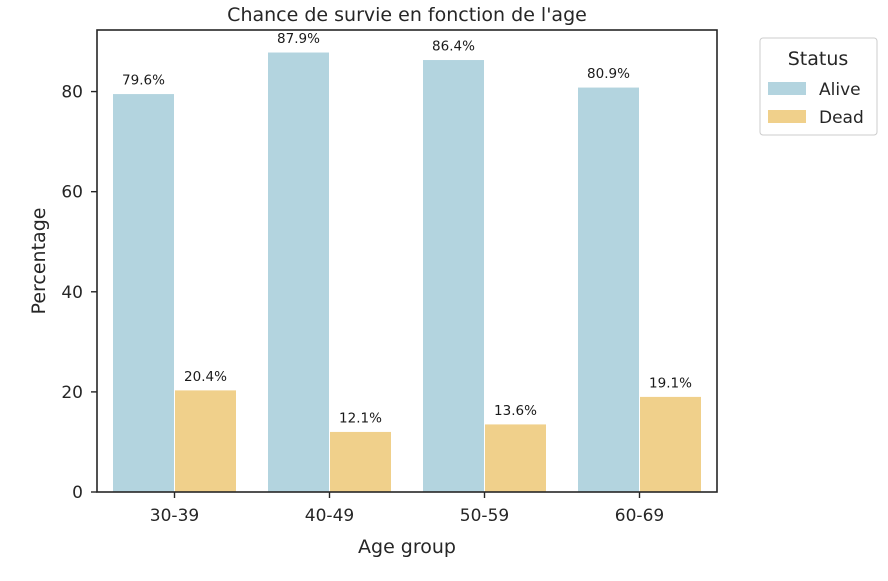 This screenshot has height=581, width=888. What do you see at coordinates (77, 493) in the screenshot?
I see `y-tick-label-0: 0` at bounding box center [77, 493].